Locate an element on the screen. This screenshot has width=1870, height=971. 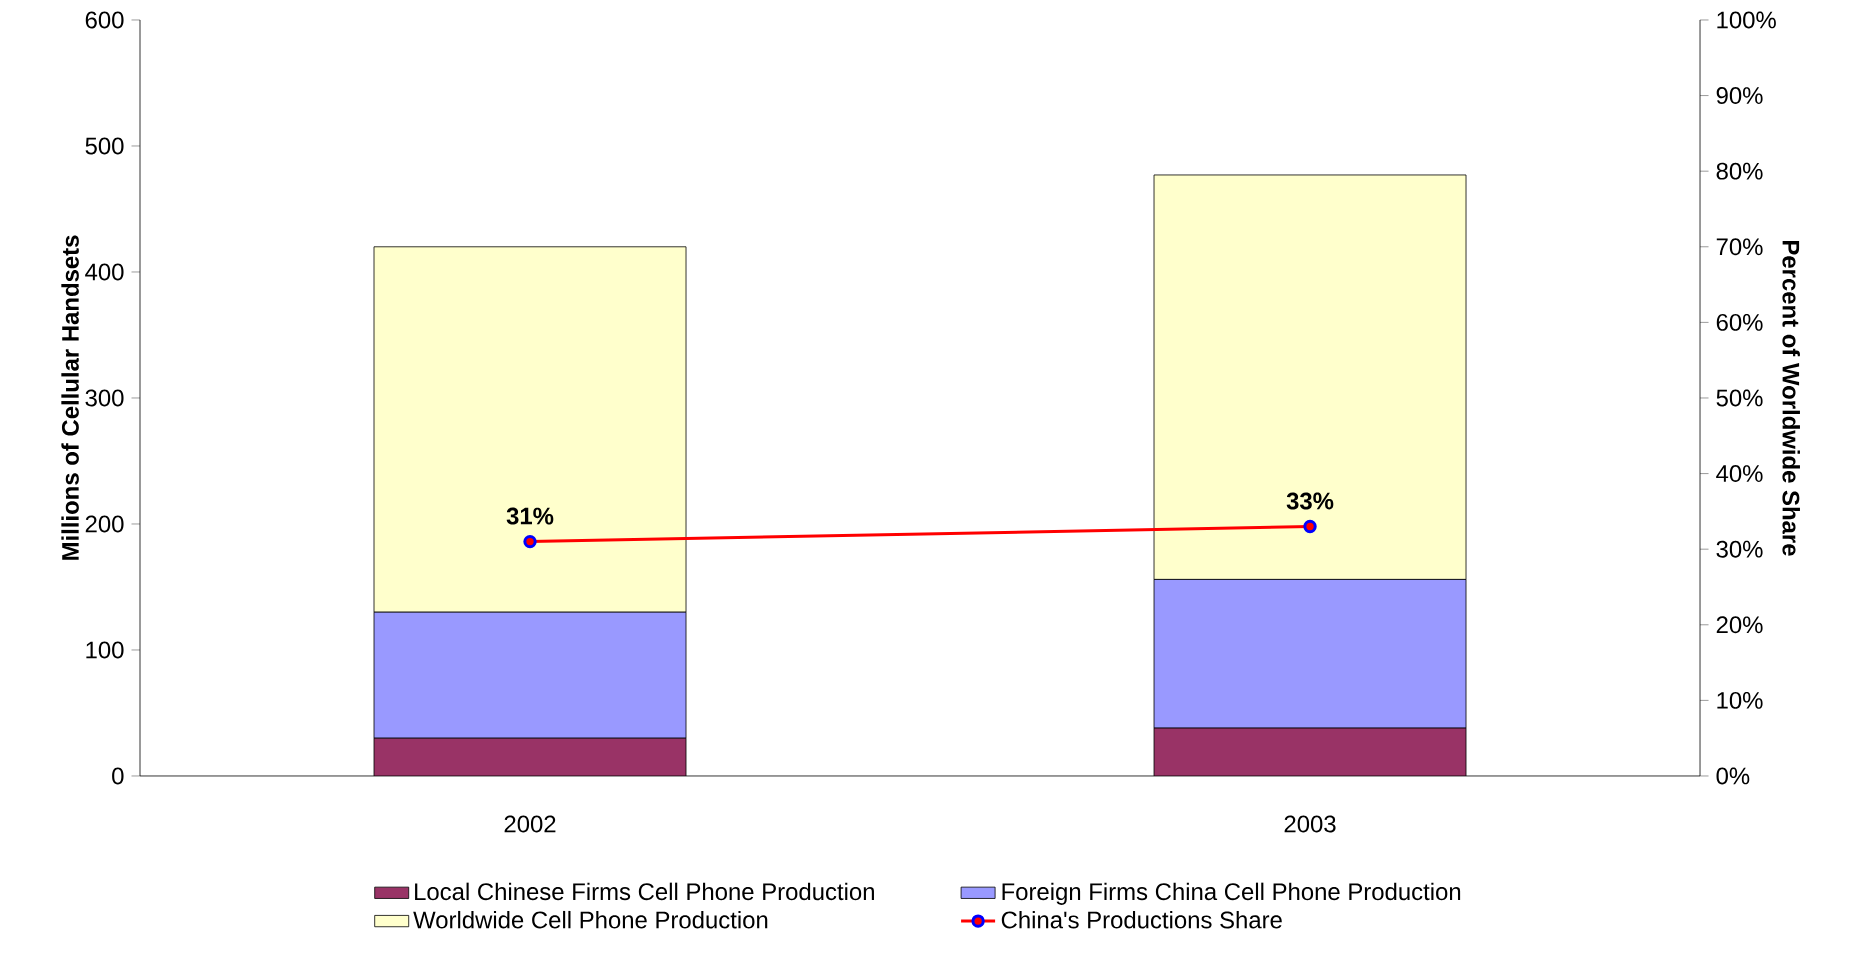
y-axis-title: Millions of Cellular Handsets is located at coordinates (70, 397).